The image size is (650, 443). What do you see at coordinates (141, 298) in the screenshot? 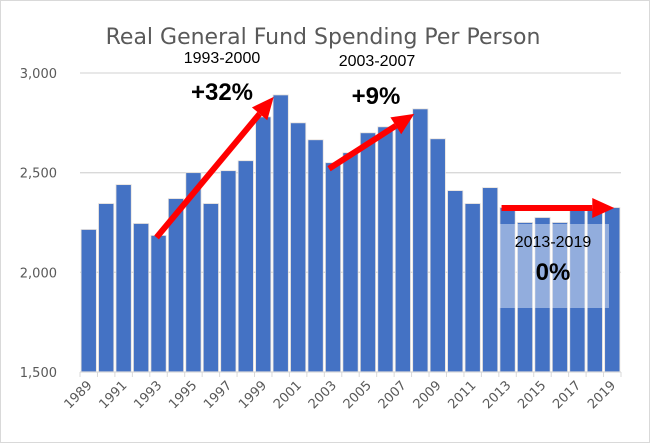
I see `bar-1992` at bounding box center [141, 298].